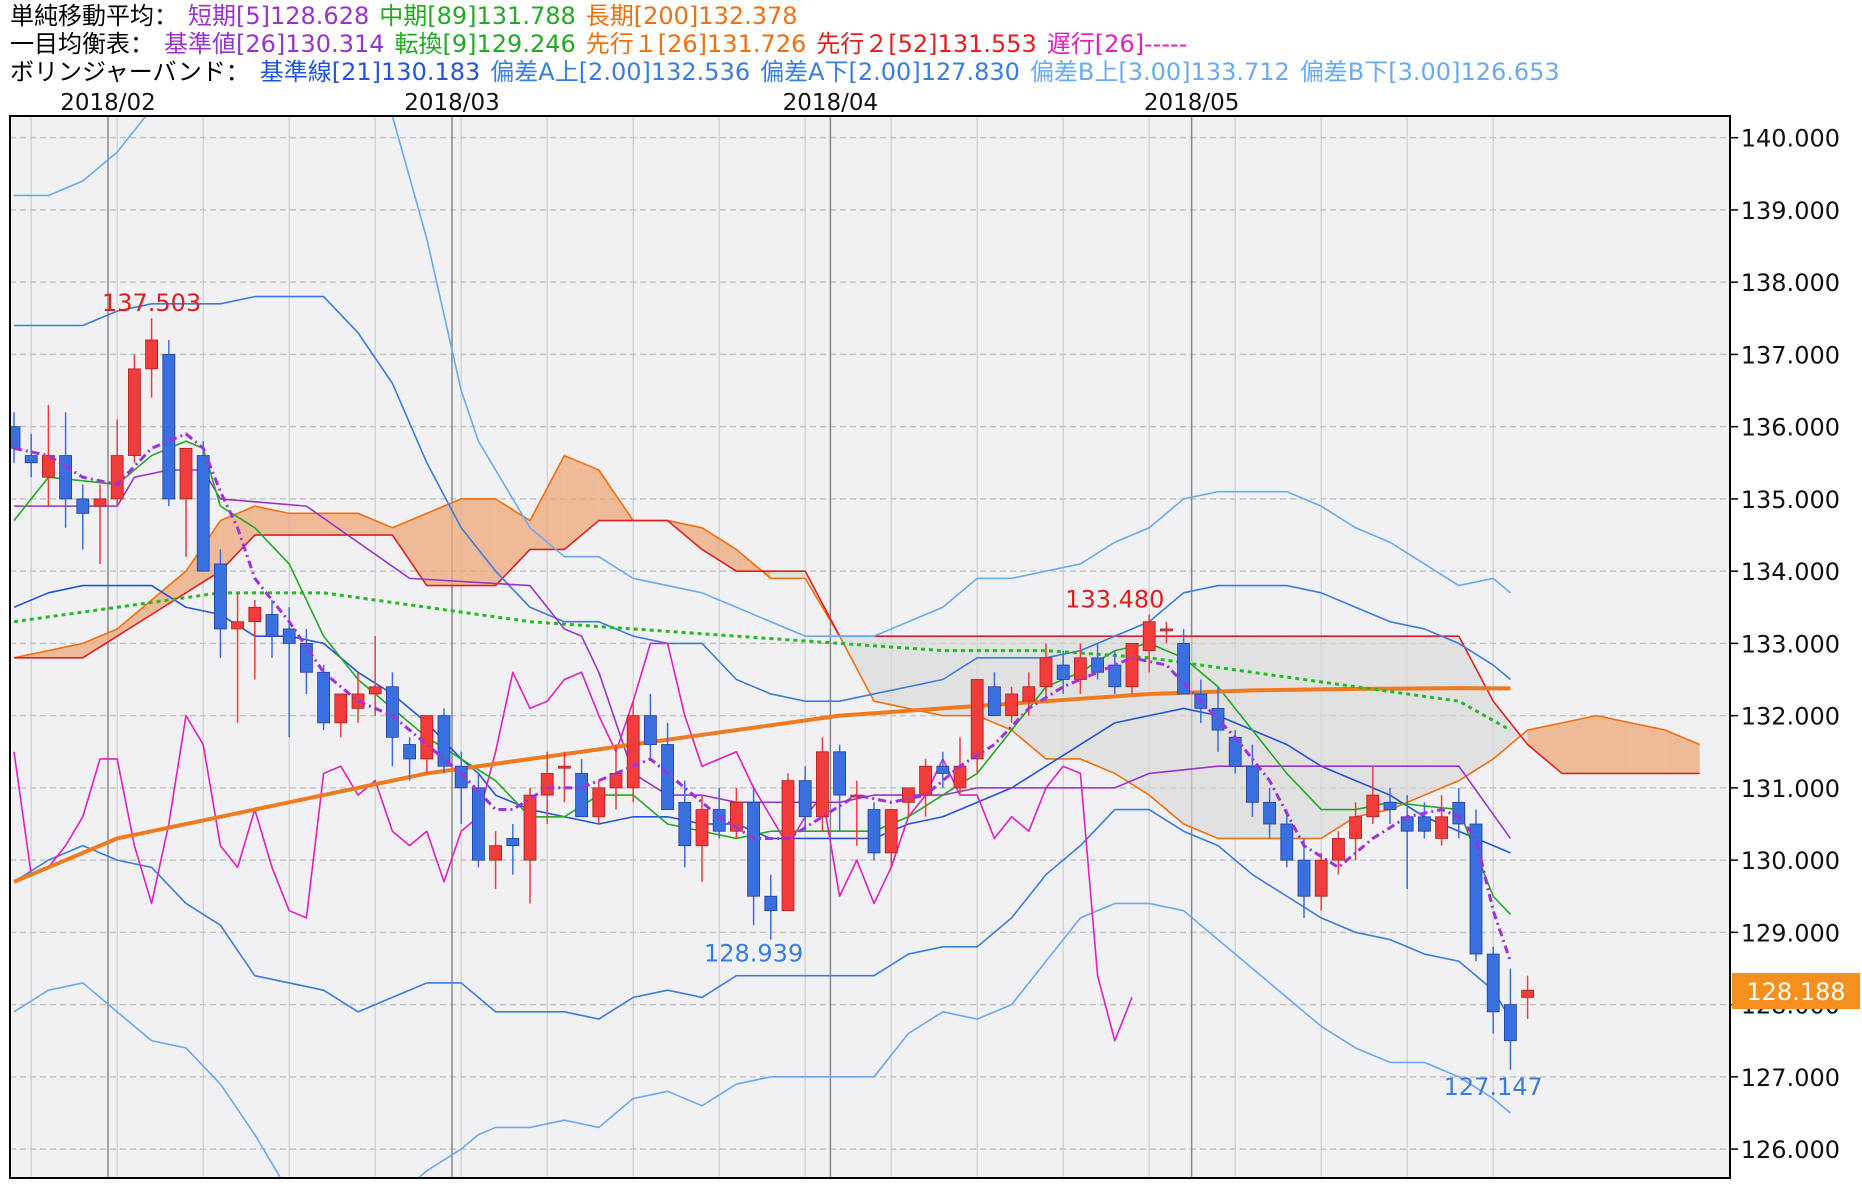 The width and height of the screenshot is (1862, 1186). What do you see at coordinates (620, 72) in the screenshot?
I see `legend-bb-a-up: 偏差A上[2.00]132.536` at bounding box center [620, 72].